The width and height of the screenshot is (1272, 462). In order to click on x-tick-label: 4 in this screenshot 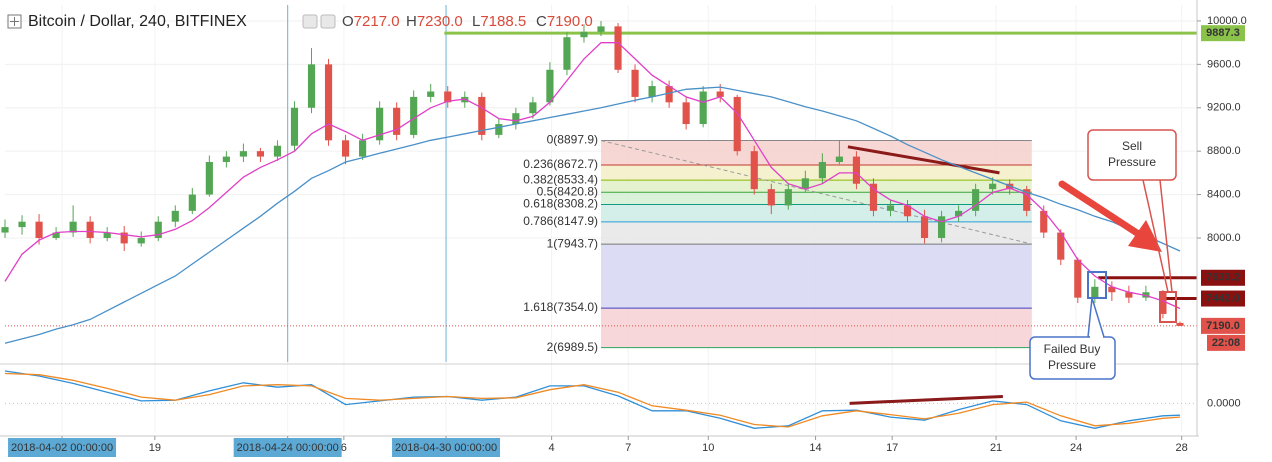, I will do `click(552, 448)`.